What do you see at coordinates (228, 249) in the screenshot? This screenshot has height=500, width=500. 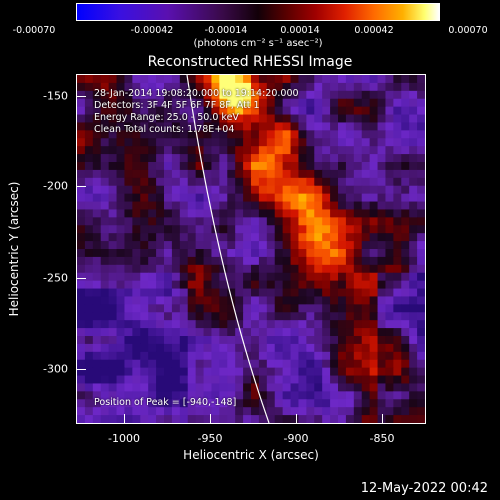 I see `solar-limb-line` at bounding box center [228, 249].